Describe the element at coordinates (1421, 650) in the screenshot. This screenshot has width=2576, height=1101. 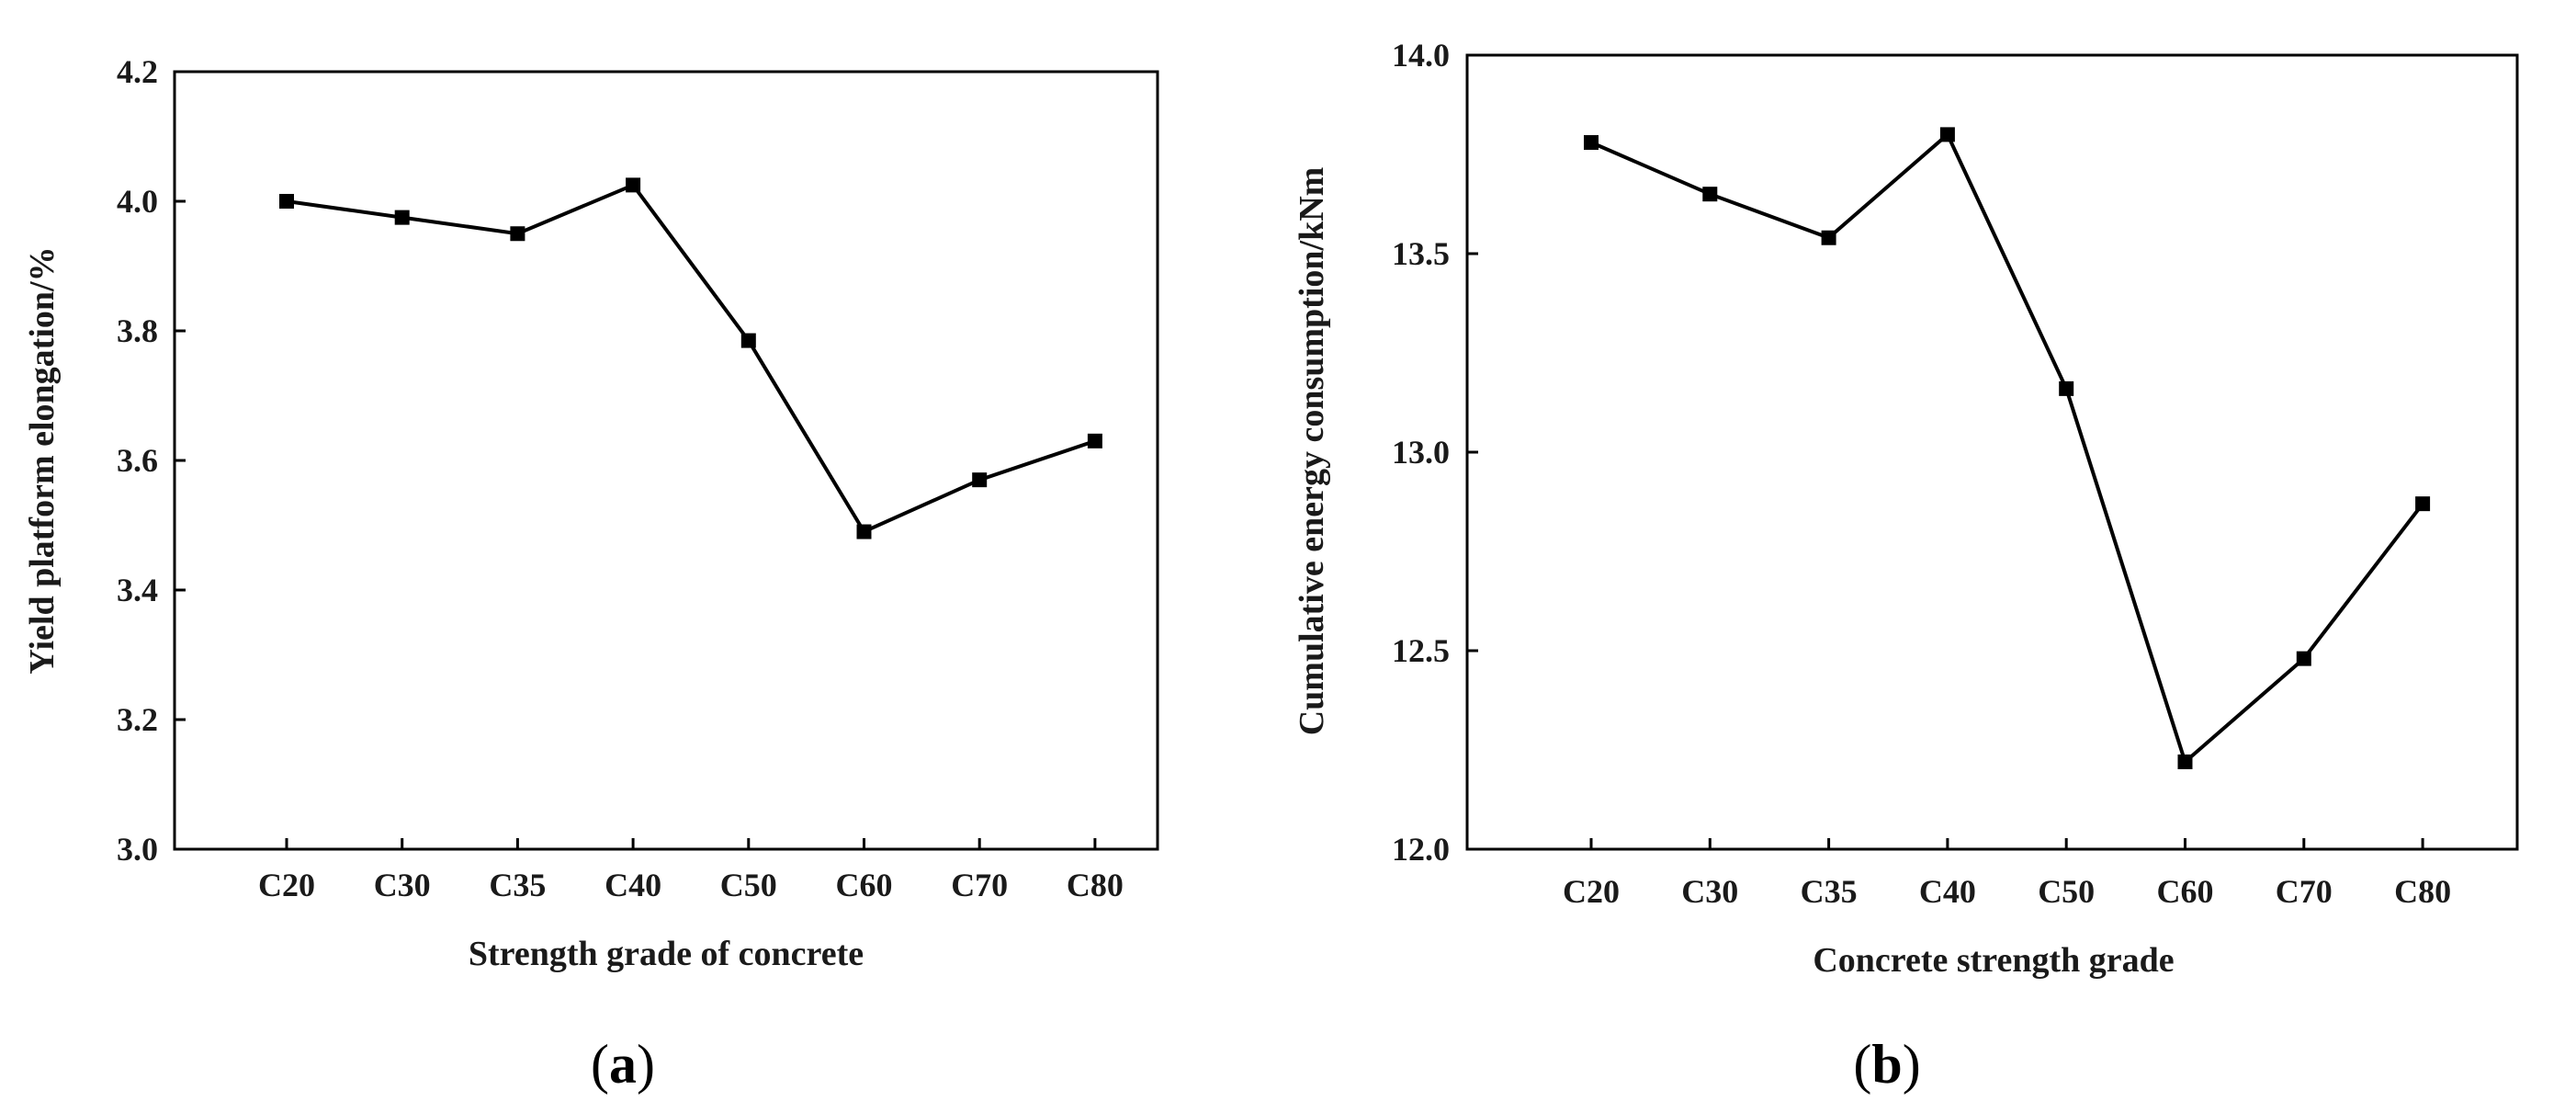
I see `y-tick-label: 12.5` at that location.